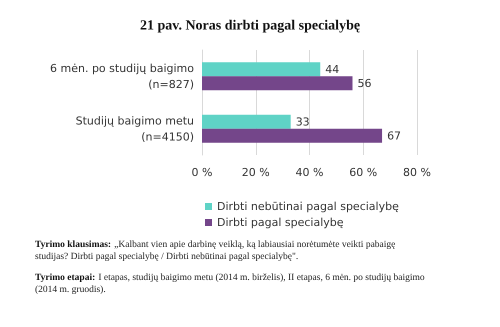  I want to click on data-label: 33, so click(303, 121).